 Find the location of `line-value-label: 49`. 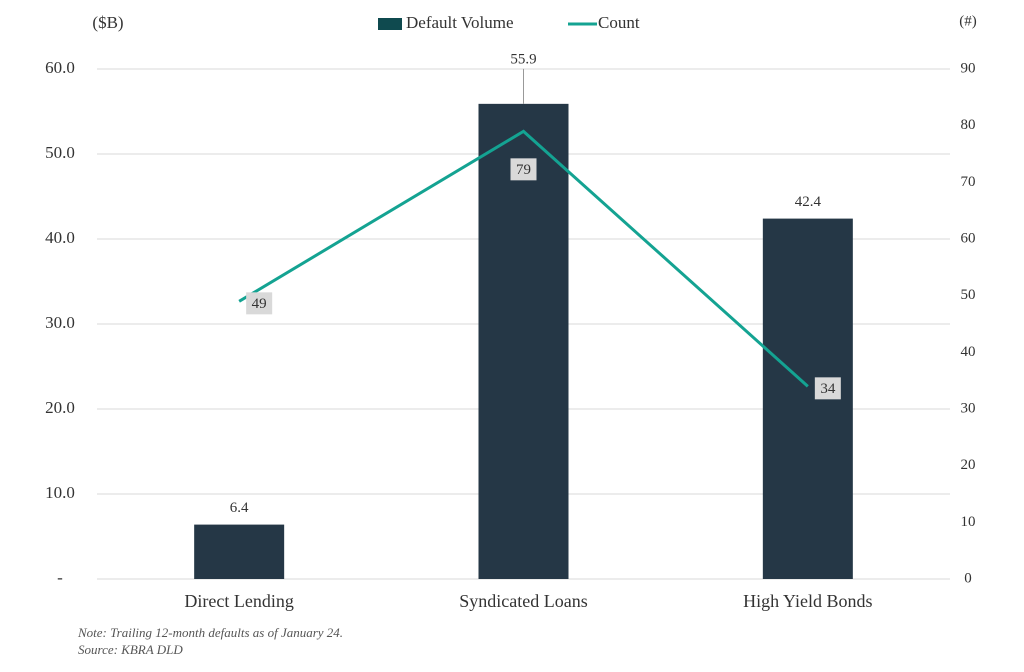

line-value-label: 49 is located at coordinates (259, 304).